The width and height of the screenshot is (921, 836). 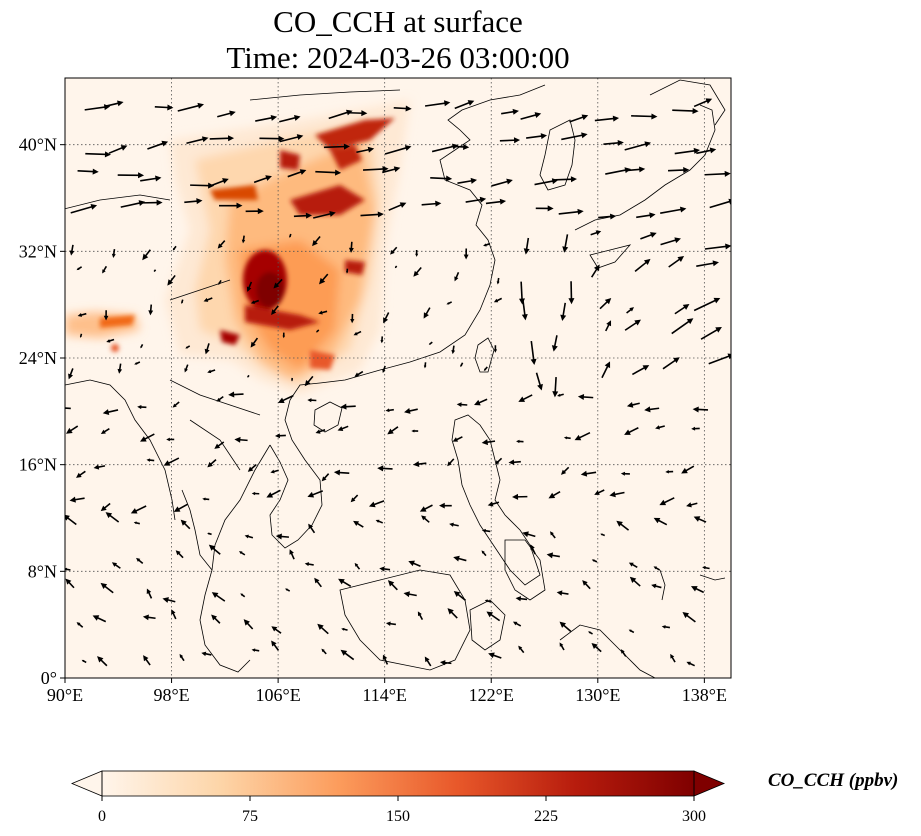 What do you see at coordinates (398, 816) in the screenshot?
I see `colorbar-tick-label: 150` at bounding box center [398, 816].